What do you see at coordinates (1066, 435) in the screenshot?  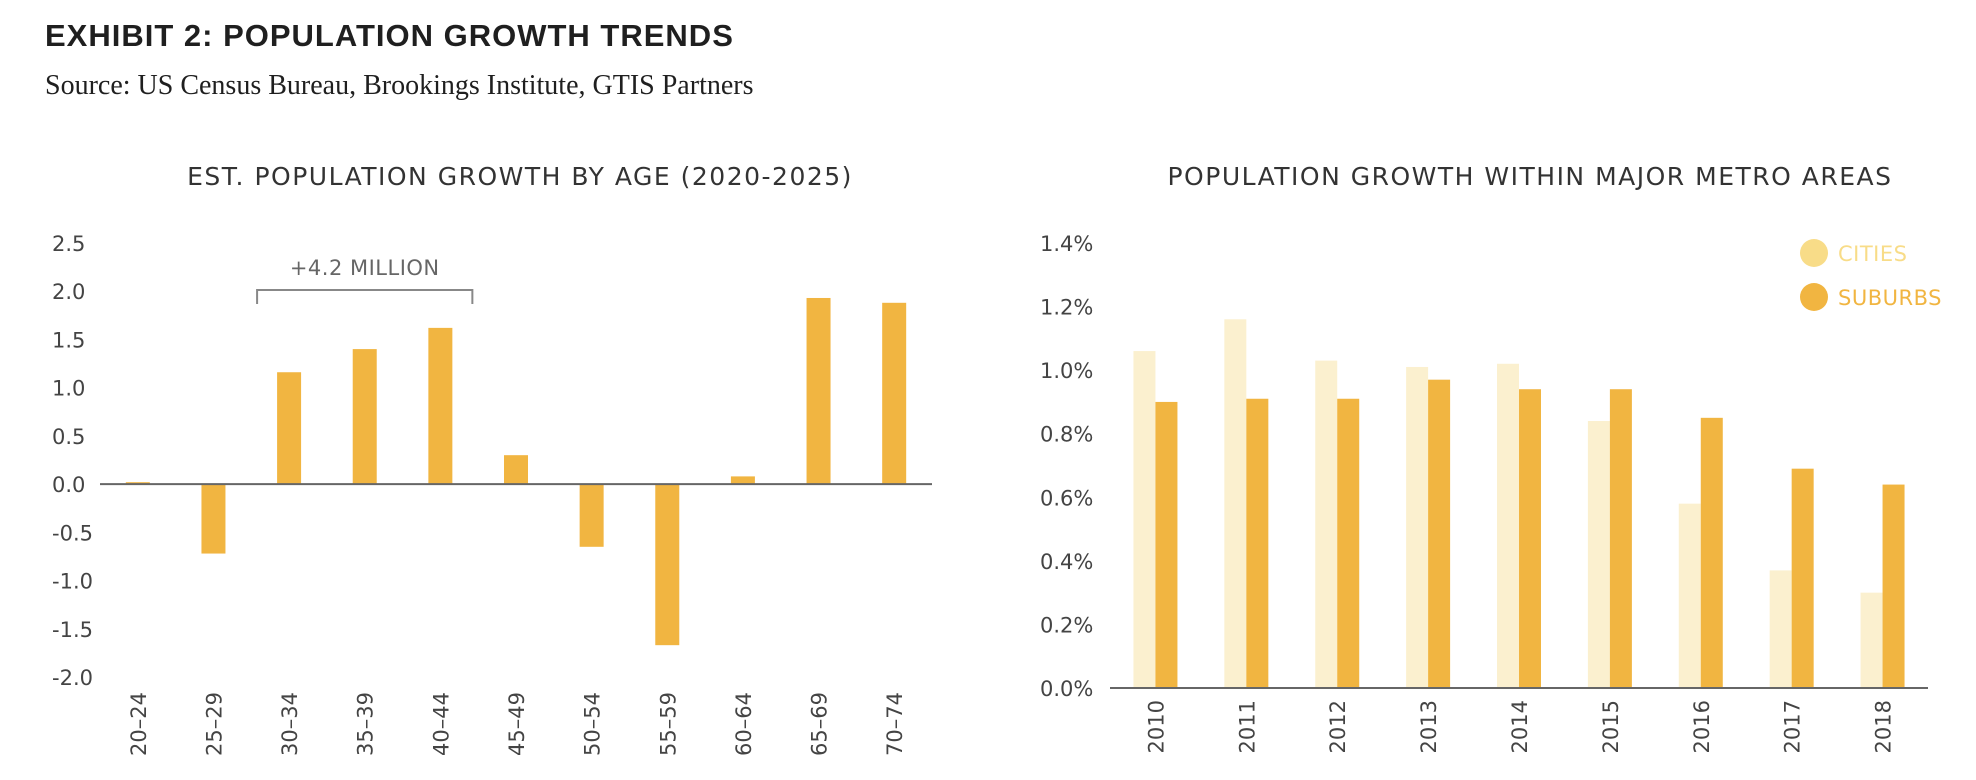 I see `y-tick-label: 0.8%` at bounding box center [1066, 435].